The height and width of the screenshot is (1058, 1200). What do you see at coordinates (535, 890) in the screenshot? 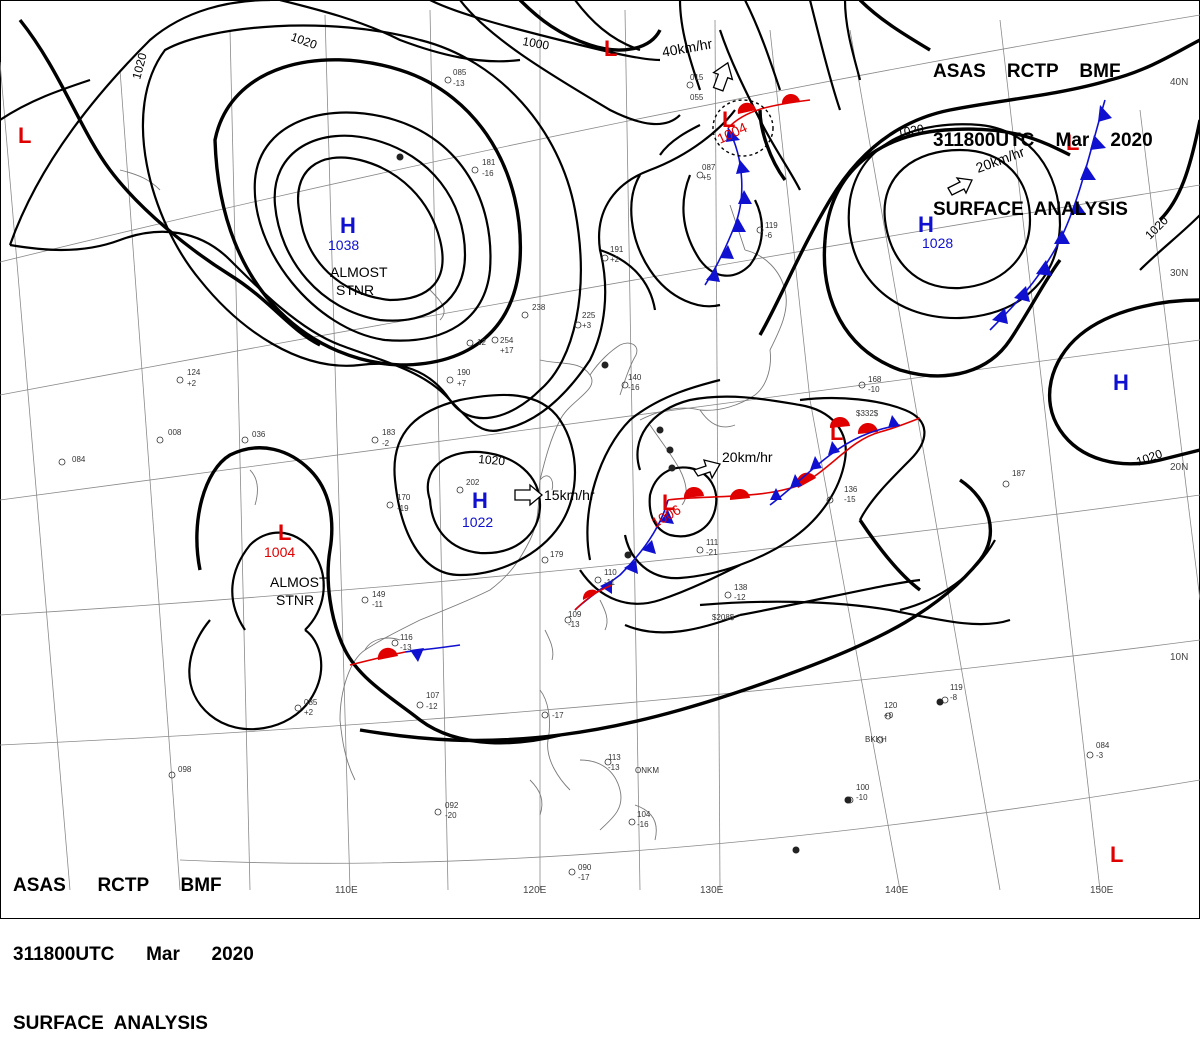
I see `lon-label: 120E` at bounding box center [535, 890].